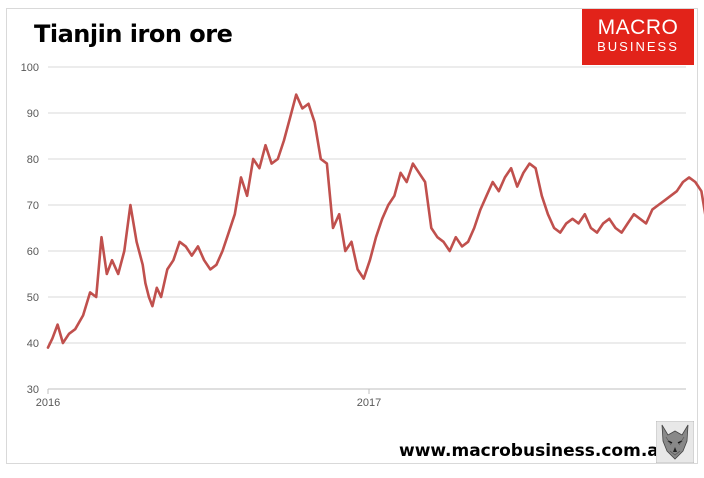 The image size is (704, 478). Describe the element at coordinates (33, 298) in the screenshot. I see `y-tick-label: 50` at that location.